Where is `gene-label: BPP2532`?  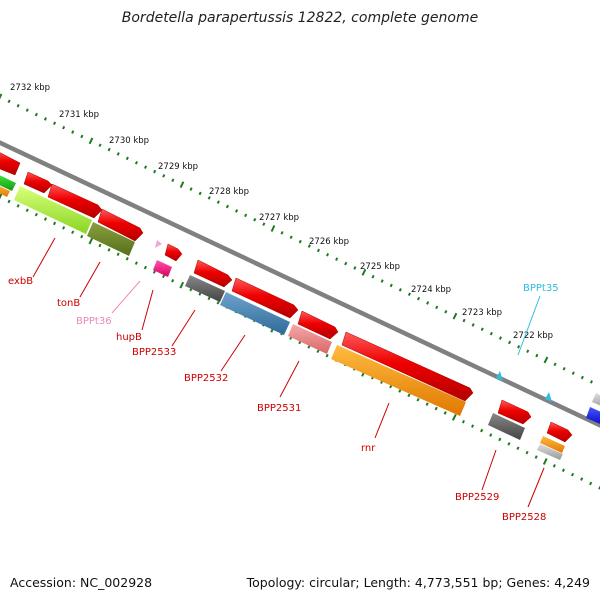 gene-label: BPP2532 is located at coordinates (206, 378).